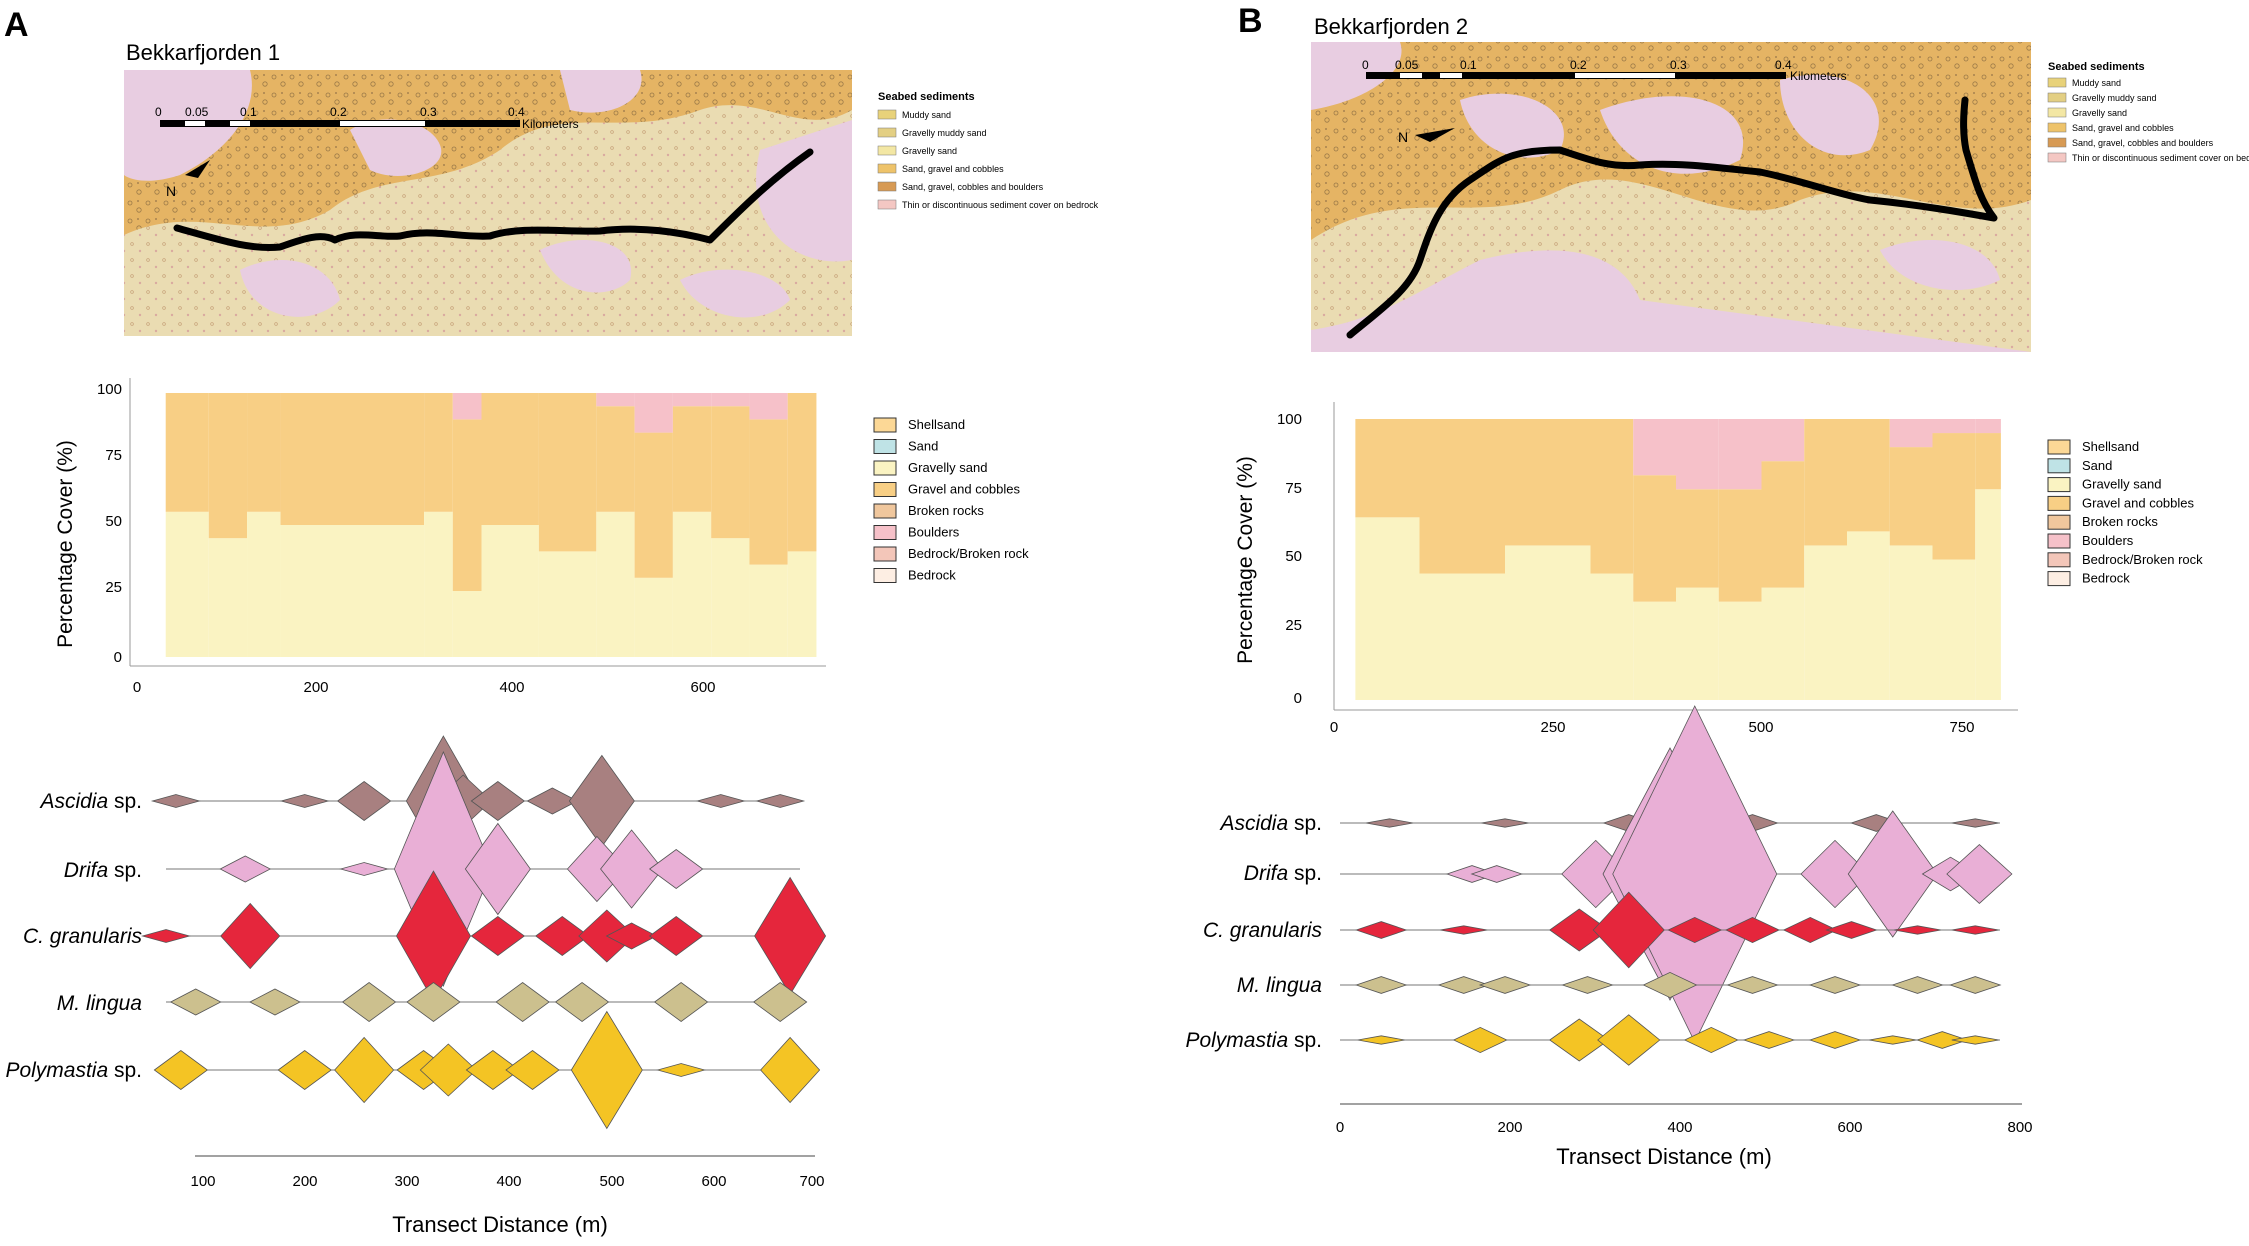 The width and height of the screenshot is (2249, 1246). Describe the element at coordinates (702, 687) in the screenshot. I see `x-tick: 600` at that location.